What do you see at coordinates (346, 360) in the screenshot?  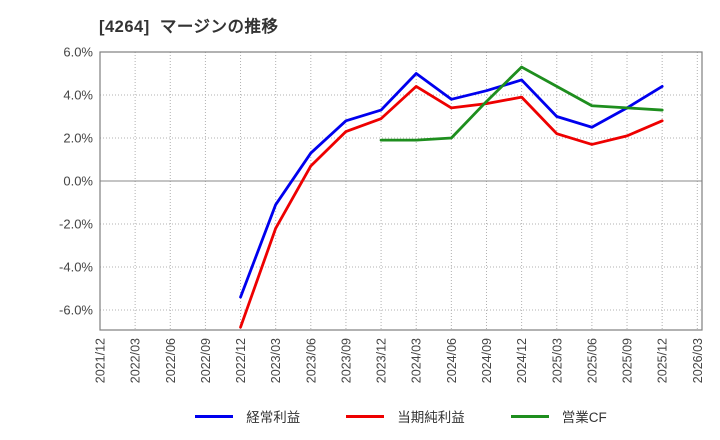 I see `svg-text: 2023/09` at bounding box center [346, 360].